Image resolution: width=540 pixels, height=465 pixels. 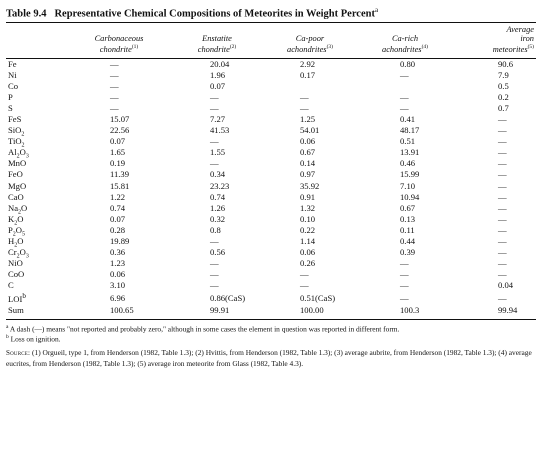 What do you see at coordinates (118, 297) in the screenshot?
I see `table-cell: 6.96` at bounding box center [118, 297].